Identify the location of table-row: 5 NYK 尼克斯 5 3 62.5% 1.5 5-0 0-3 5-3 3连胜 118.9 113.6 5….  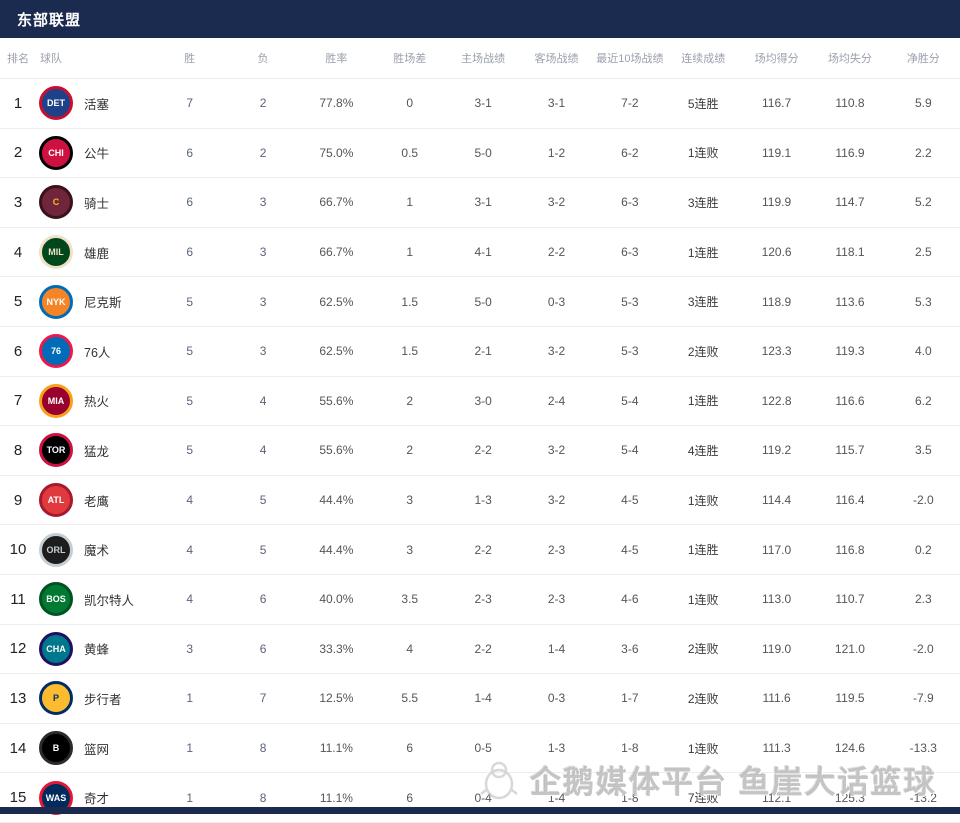
(480, 302).